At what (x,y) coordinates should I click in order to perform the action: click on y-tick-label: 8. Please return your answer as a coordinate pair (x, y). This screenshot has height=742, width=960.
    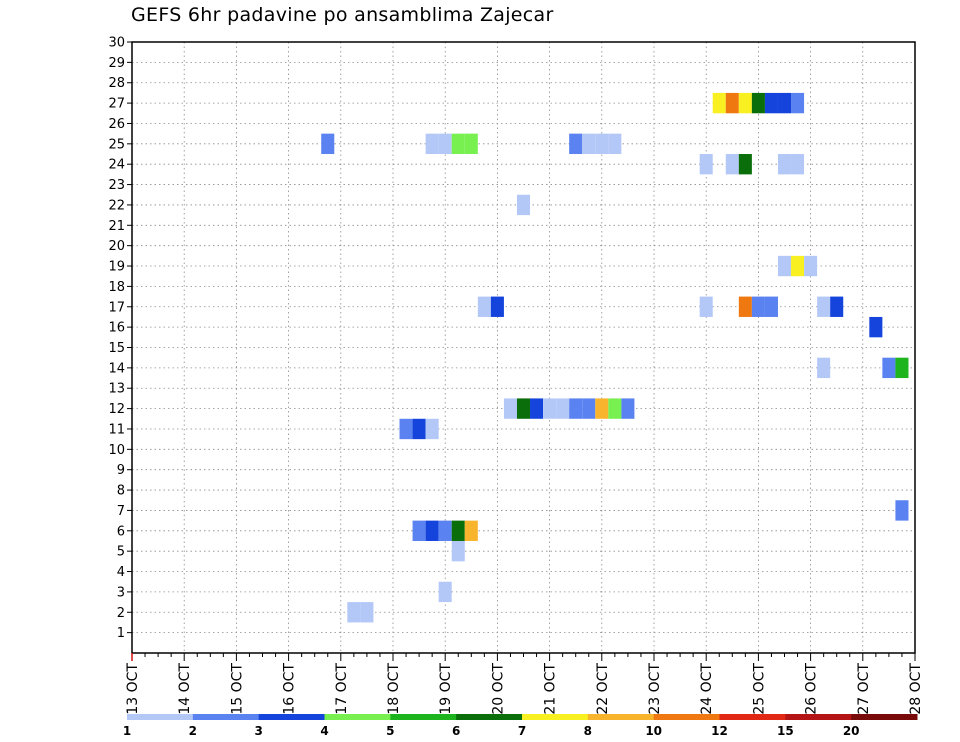
    Looking at the image, I should click on (121, 491).